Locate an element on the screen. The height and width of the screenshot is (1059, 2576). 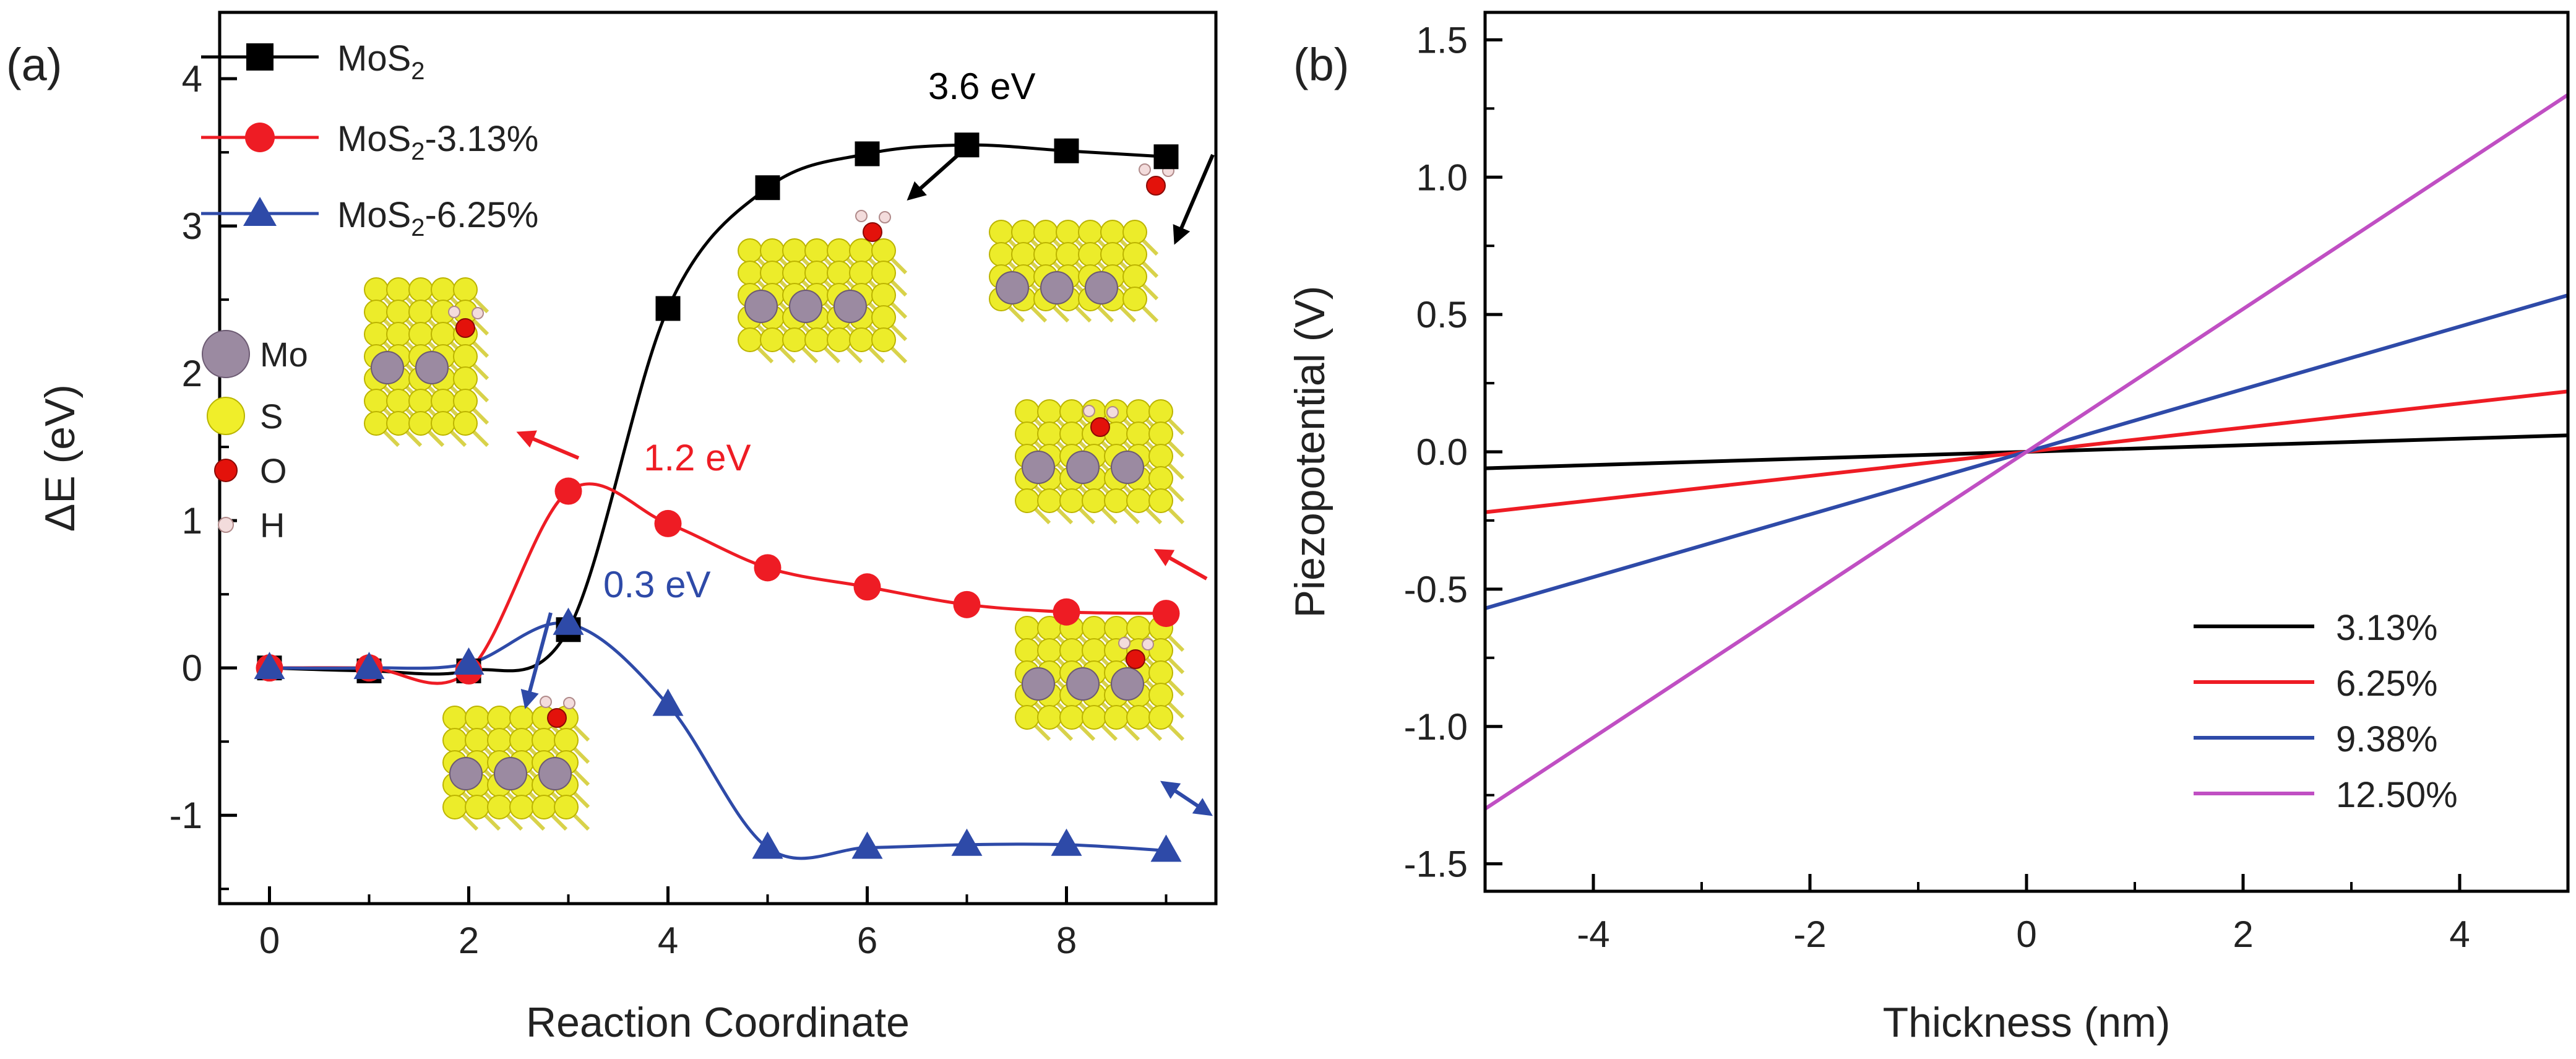
legend-entry-mos2-3.13: MoS2-3.13% is located at coordinates (369, 142).